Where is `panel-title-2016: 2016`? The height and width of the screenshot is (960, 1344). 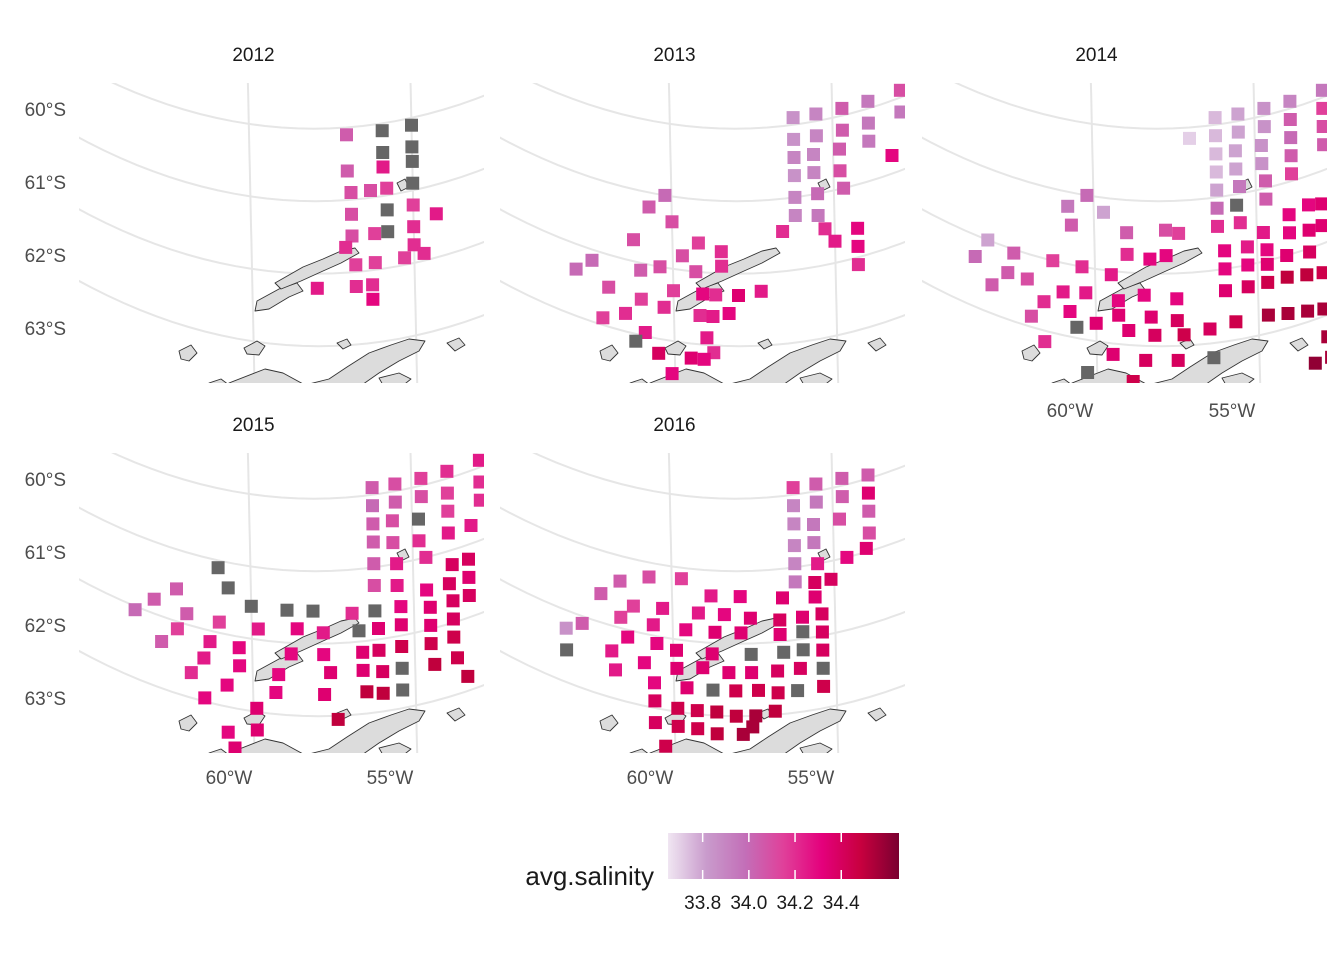
panel-title-2016: 2016 is located at coordinates (674, 425).